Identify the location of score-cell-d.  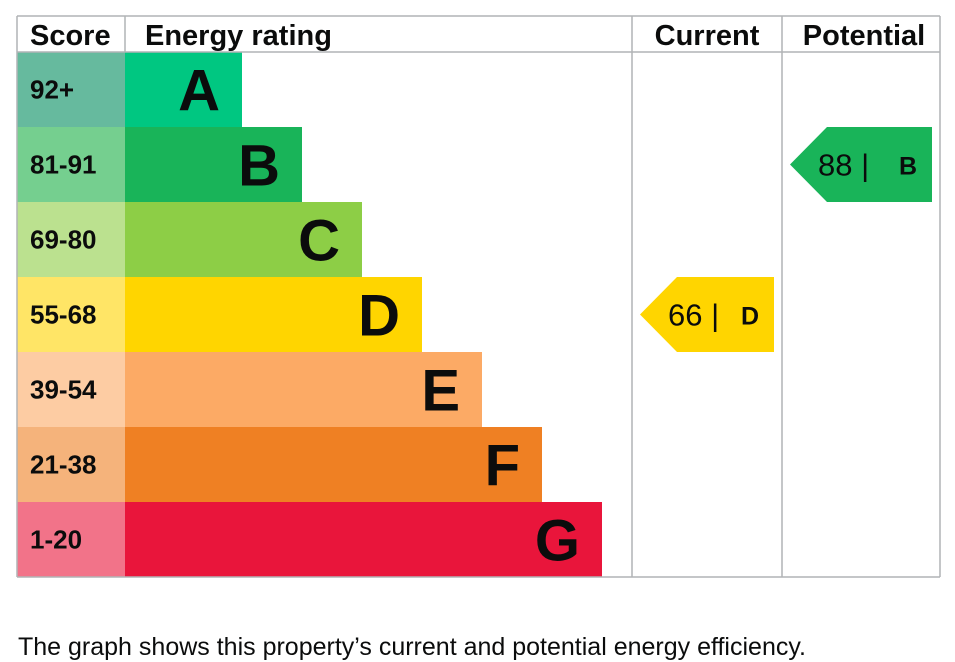
(71, 314).